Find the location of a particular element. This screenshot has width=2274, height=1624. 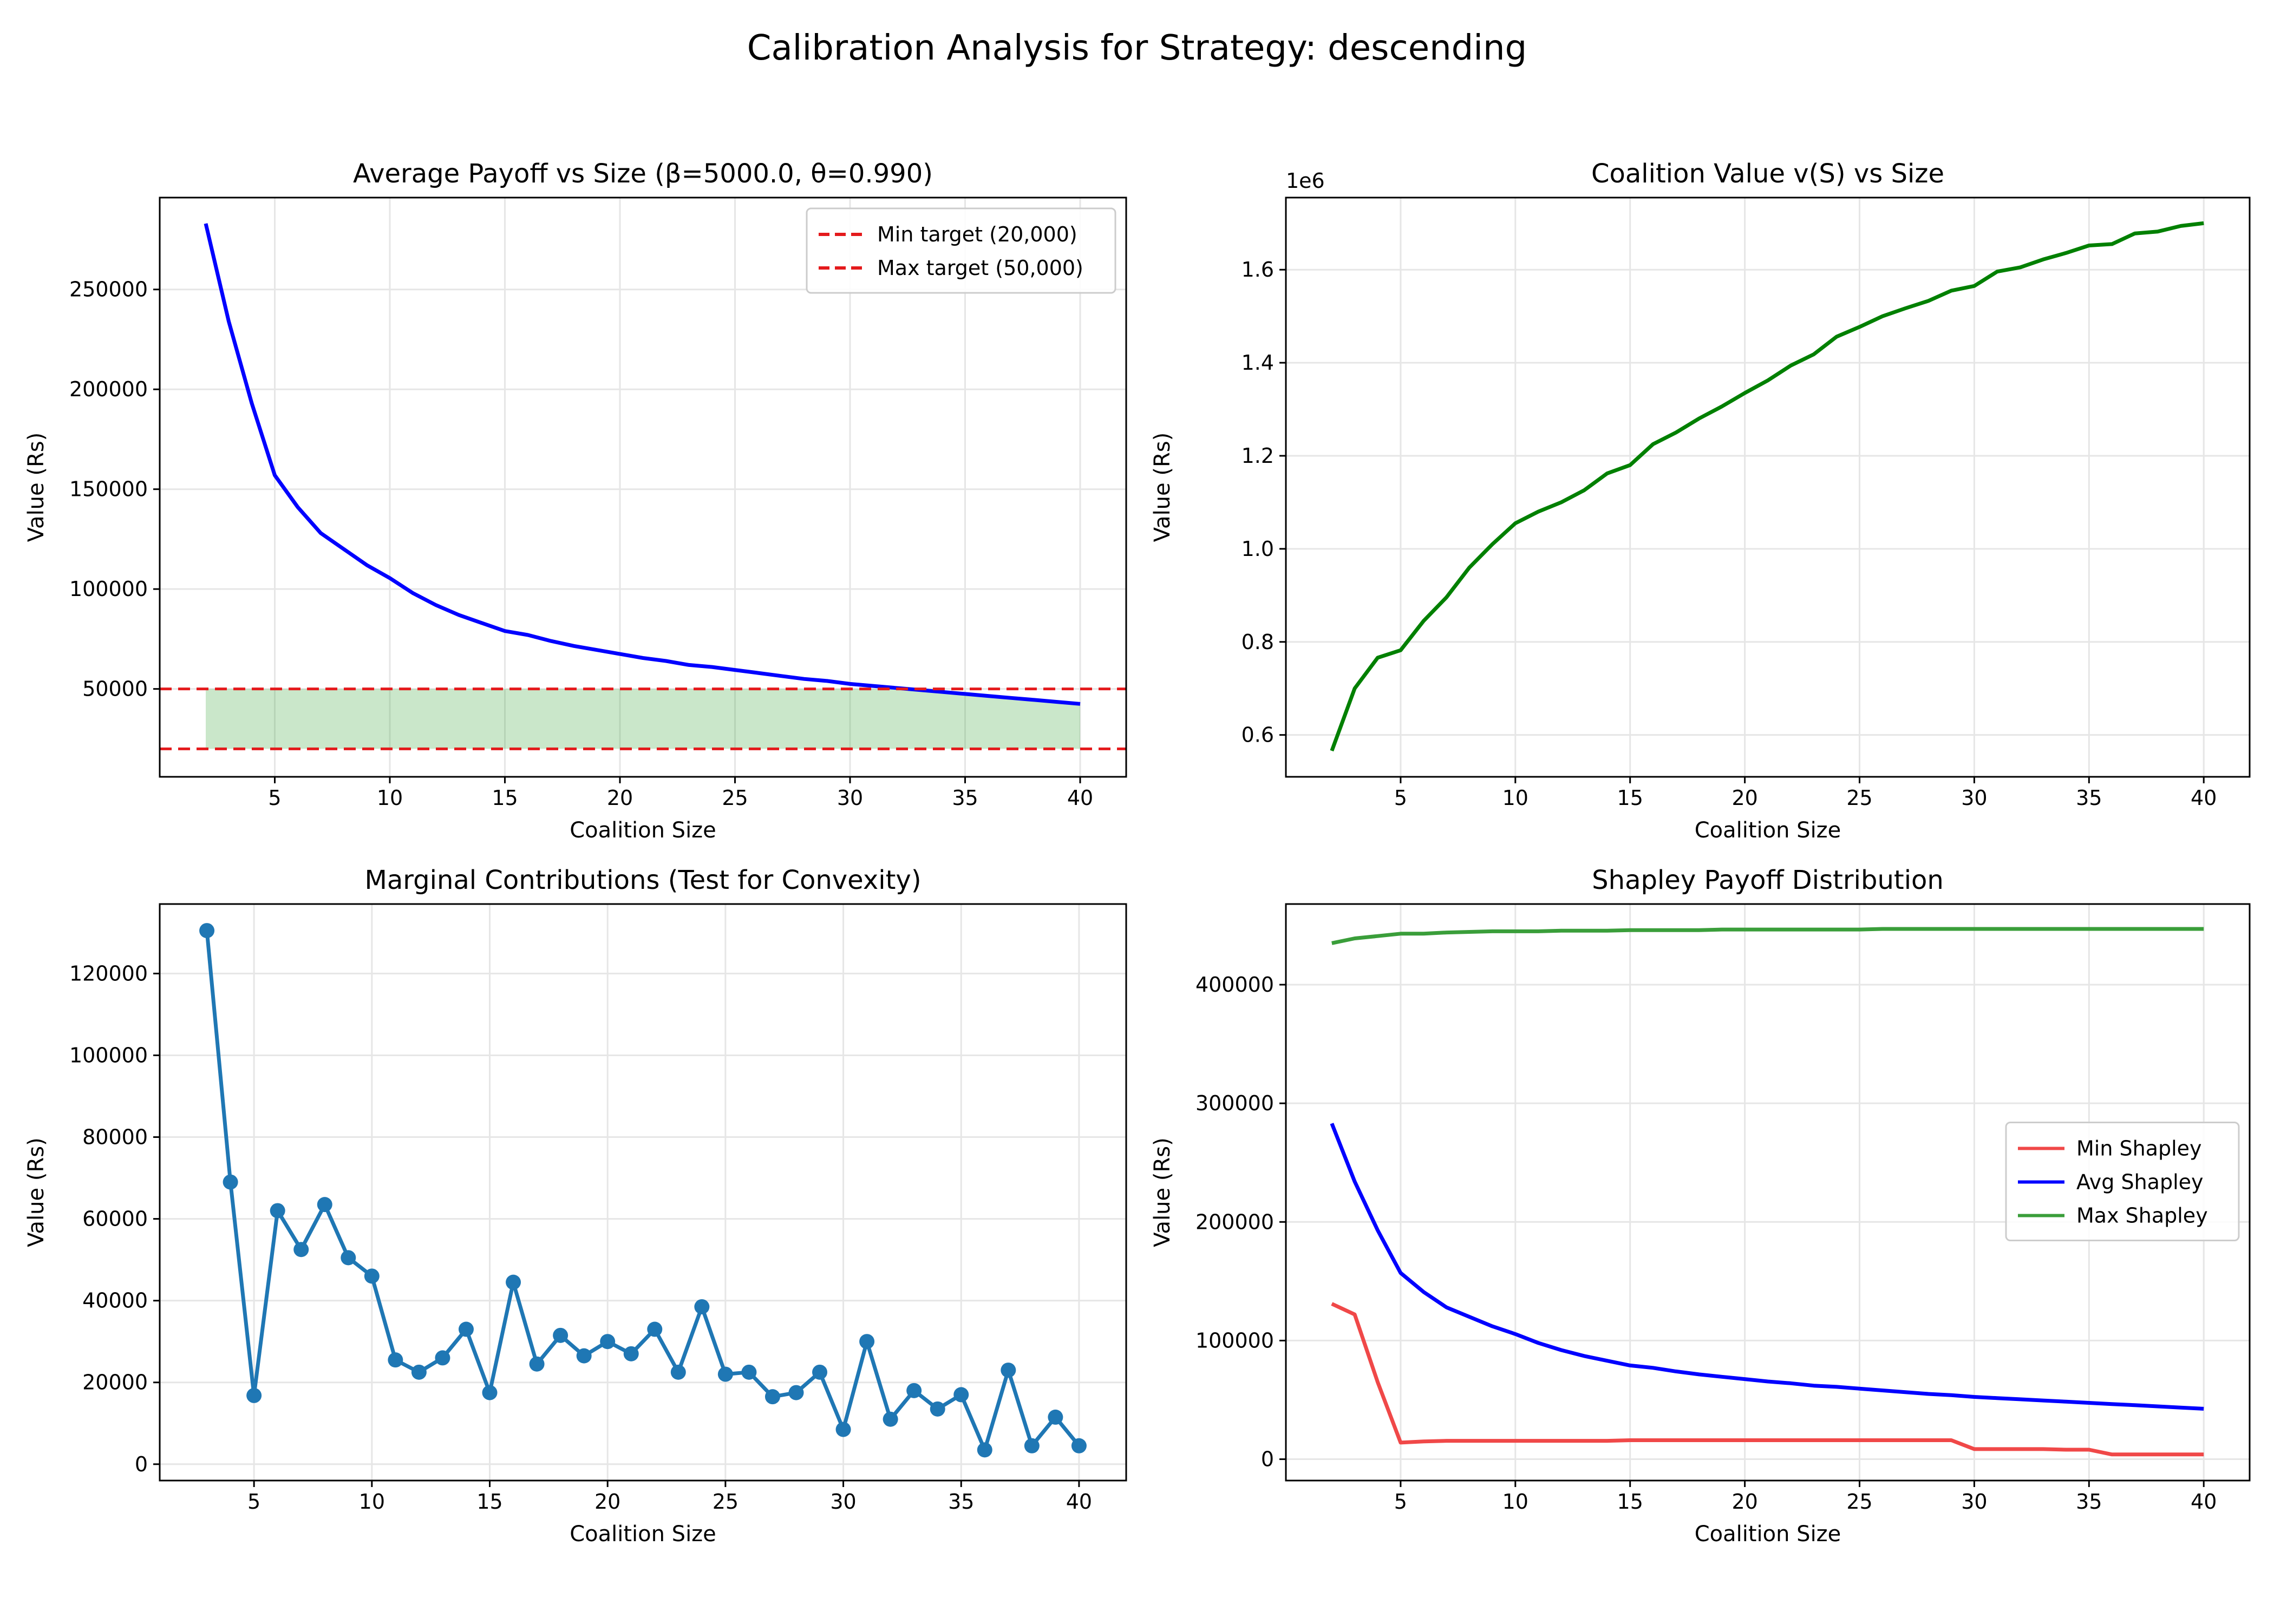

y-tick-label: 1.6 is located at coordinates (1258, 269).